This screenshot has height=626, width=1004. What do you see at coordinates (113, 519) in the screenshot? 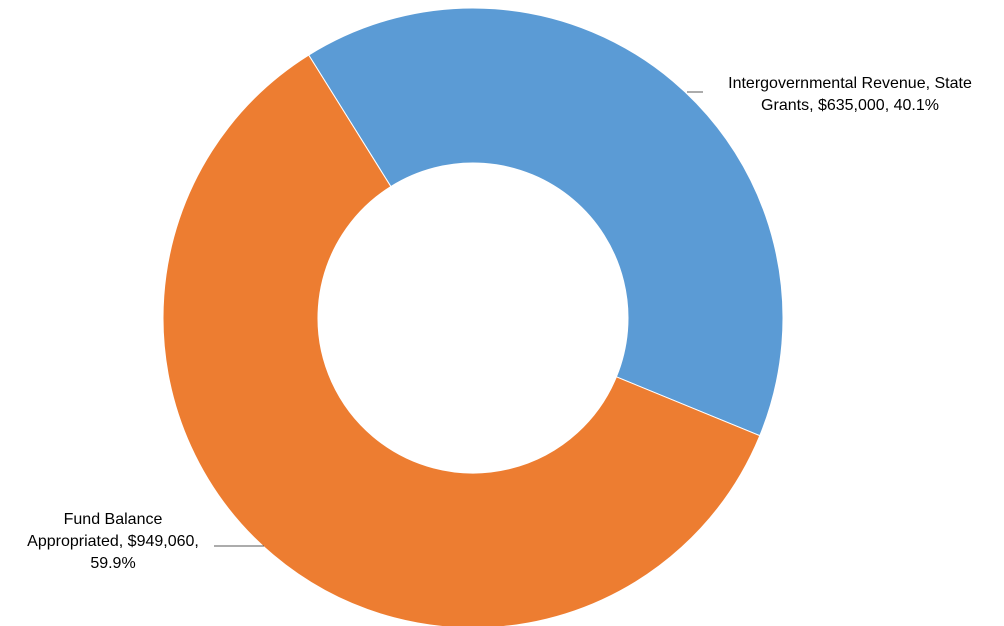
I see `data-label-line: Fund Balance` at bounding box center [113, 519].